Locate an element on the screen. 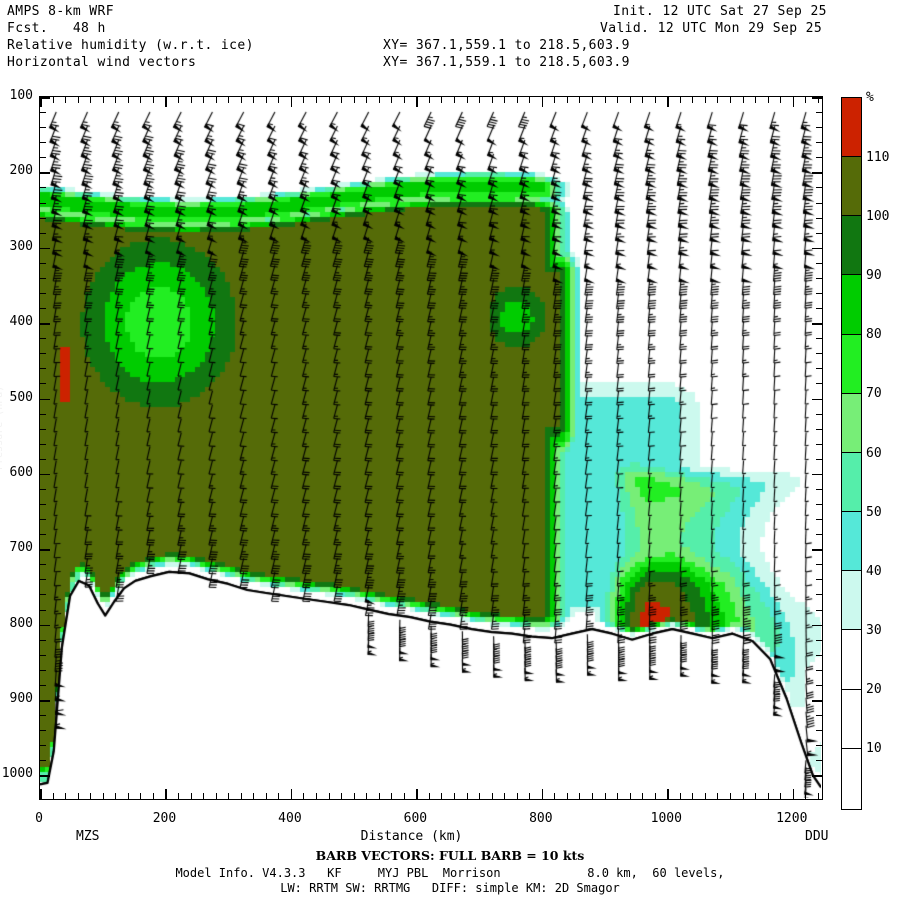 The width and height of the screenshot is (900, 900). x-axis-title: Distance (km) is located at coordinates (411, 836).